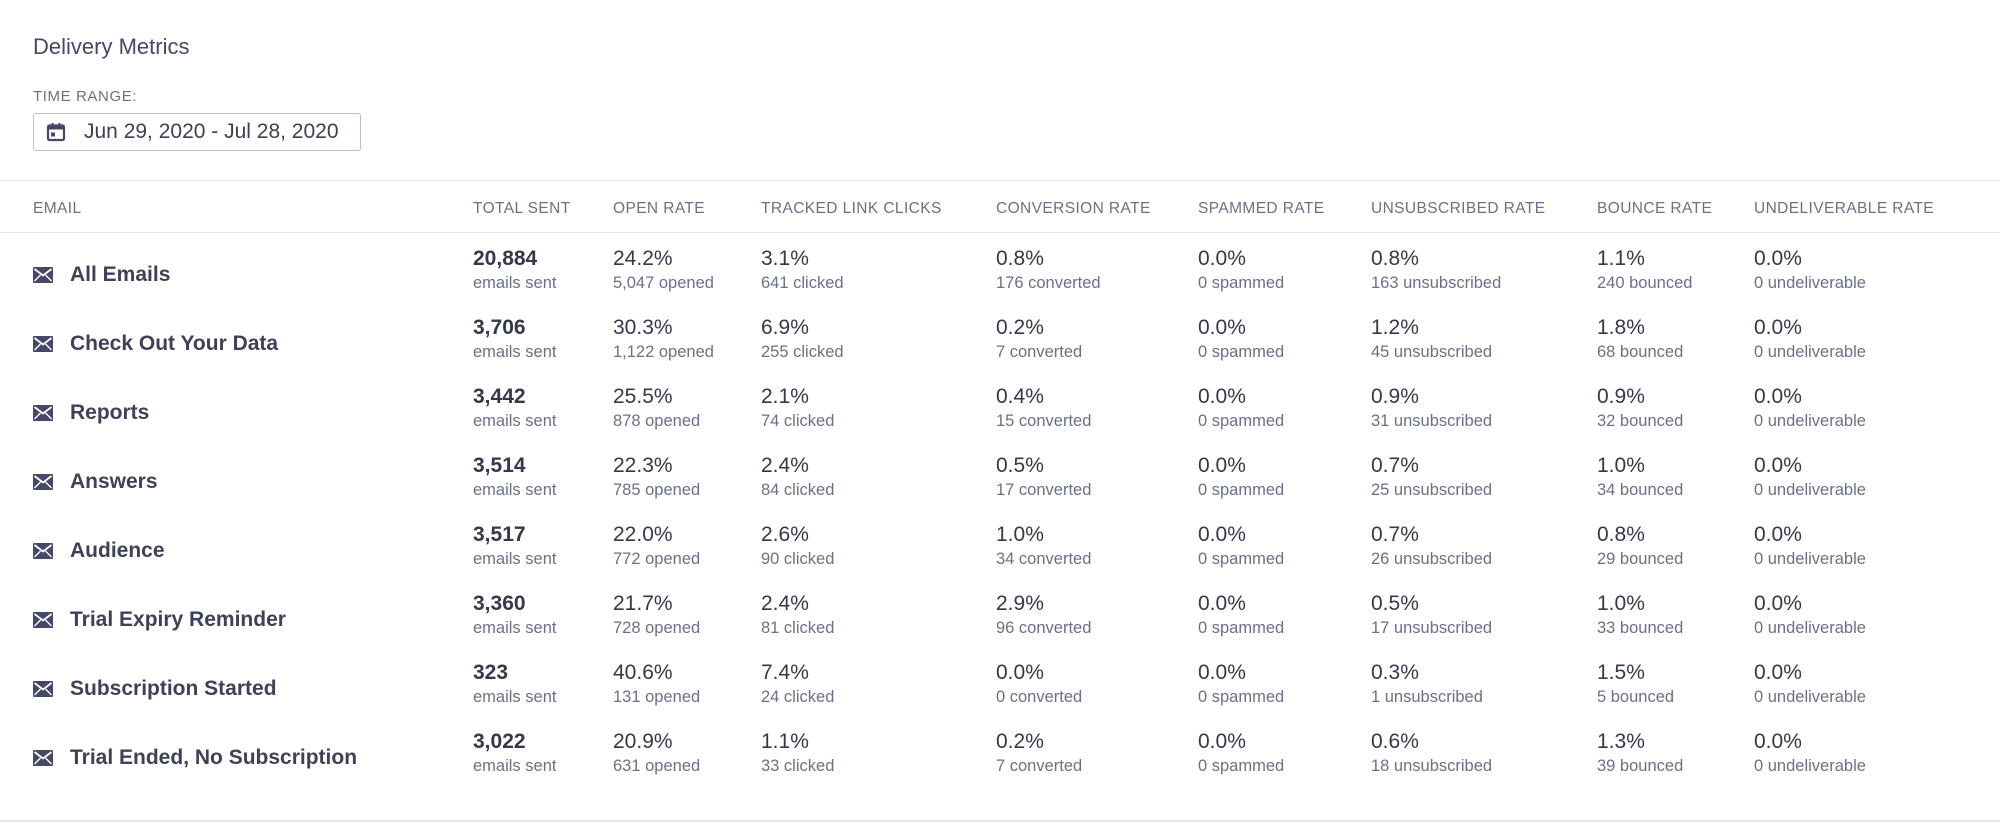 This screenshot has width=2000, height=823. Describe the element at coordinates (1039, 684) in the screenshot. I see `conversion-rate-cell: 0.0% 0 converted` at that location.